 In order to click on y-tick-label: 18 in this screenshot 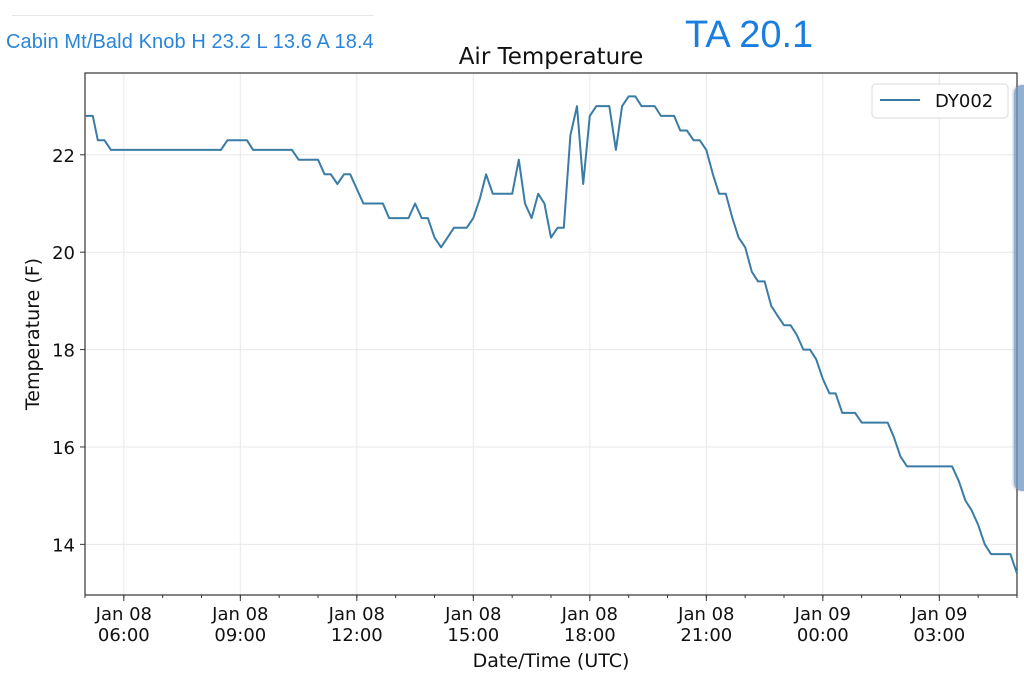, I will do `click(63, 351)`.